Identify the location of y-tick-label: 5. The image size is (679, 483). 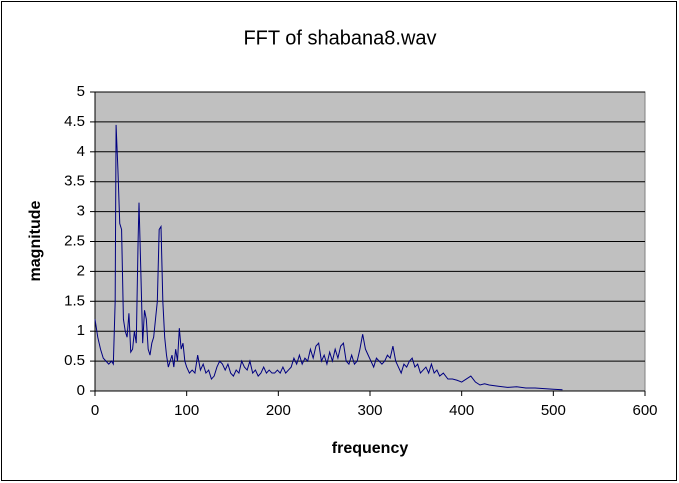
(81, 91).